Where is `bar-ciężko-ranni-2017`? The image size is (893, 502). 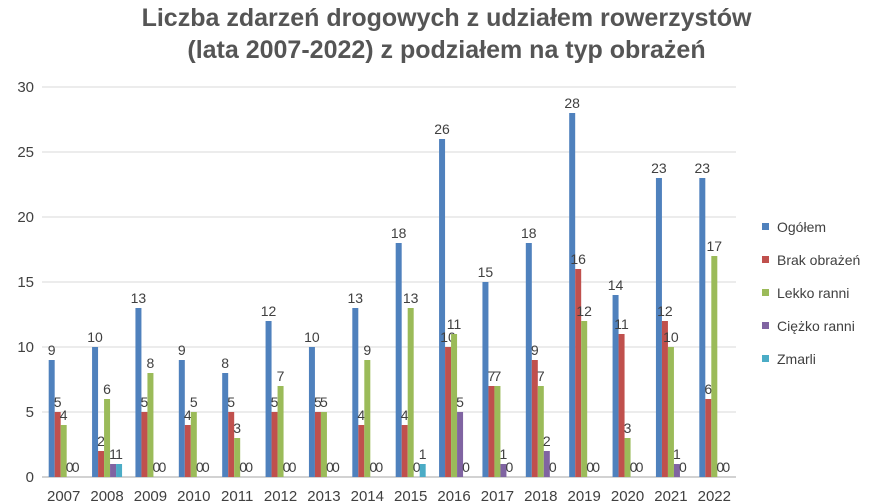
bar-ciężko-ranni-2017 is located at coordinates (503, 470).